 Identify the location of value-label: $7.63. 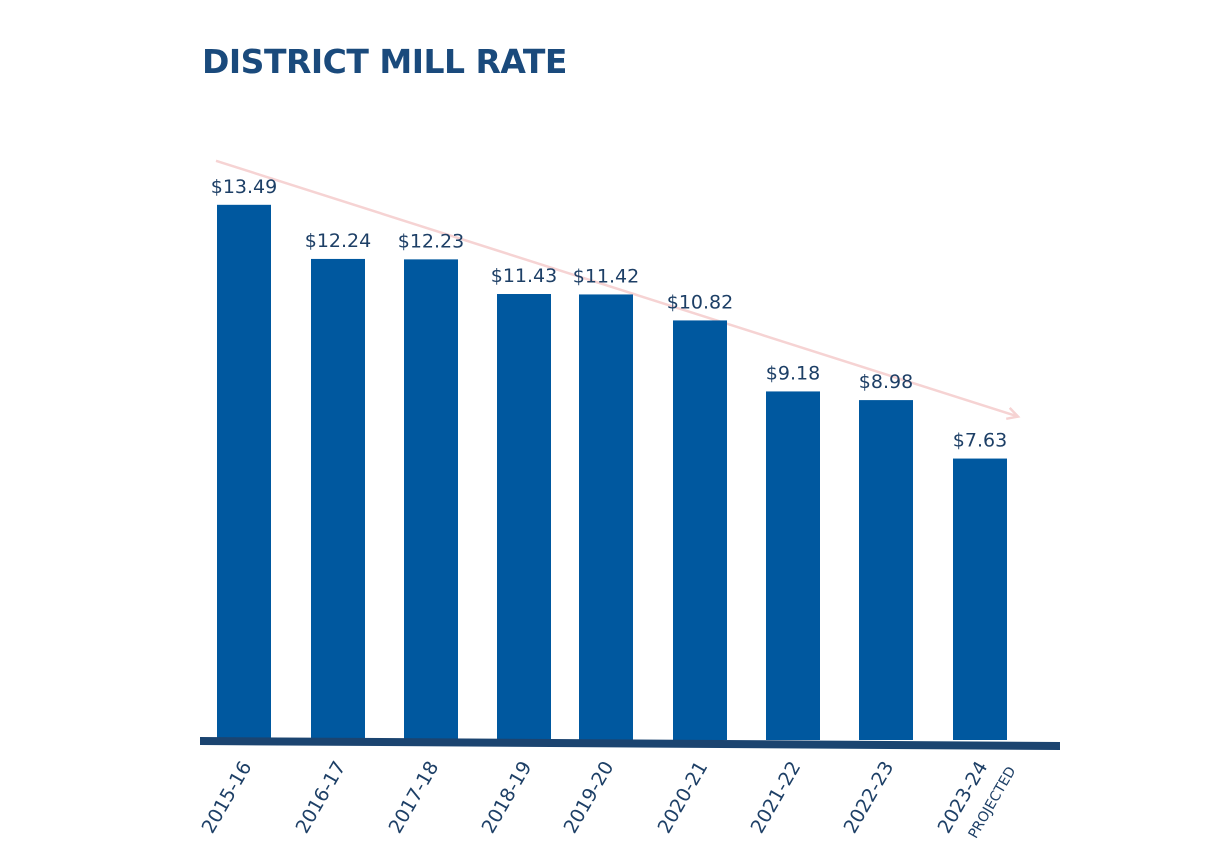
(980, 441).